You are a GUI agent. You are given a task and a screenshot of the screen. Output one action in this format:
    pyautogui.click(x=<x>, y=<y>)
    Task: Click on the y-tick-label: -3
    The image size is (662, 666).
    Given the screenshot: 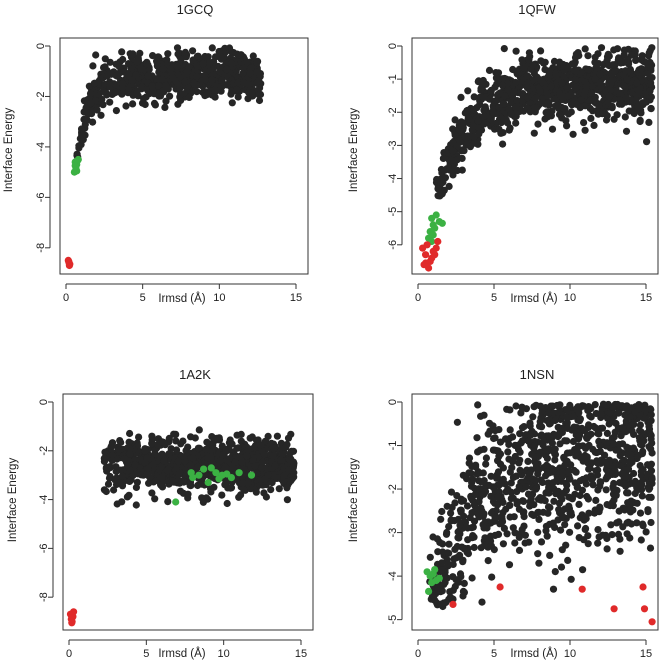 What is the action you would take?
    pyautogui.click(x=393, y=146)
    